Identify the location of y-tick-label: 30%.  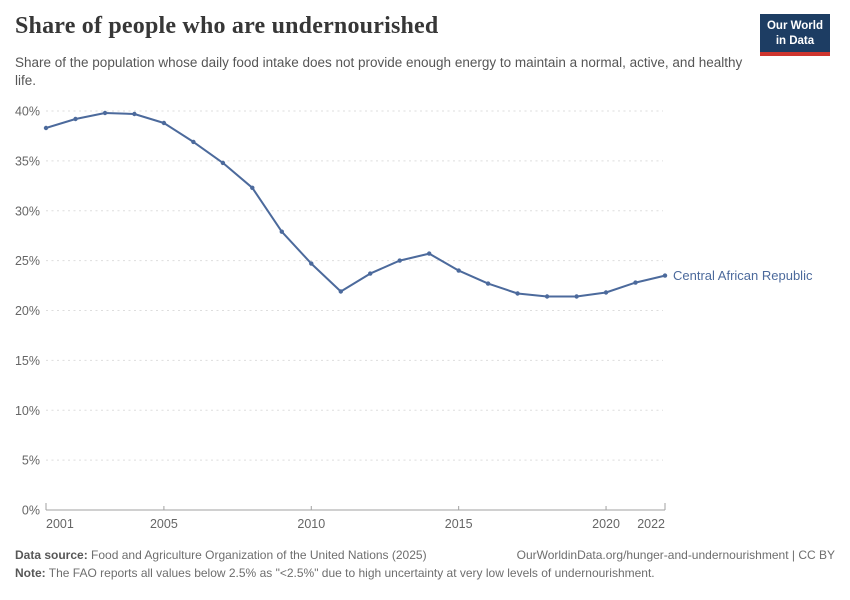
(27, 211).